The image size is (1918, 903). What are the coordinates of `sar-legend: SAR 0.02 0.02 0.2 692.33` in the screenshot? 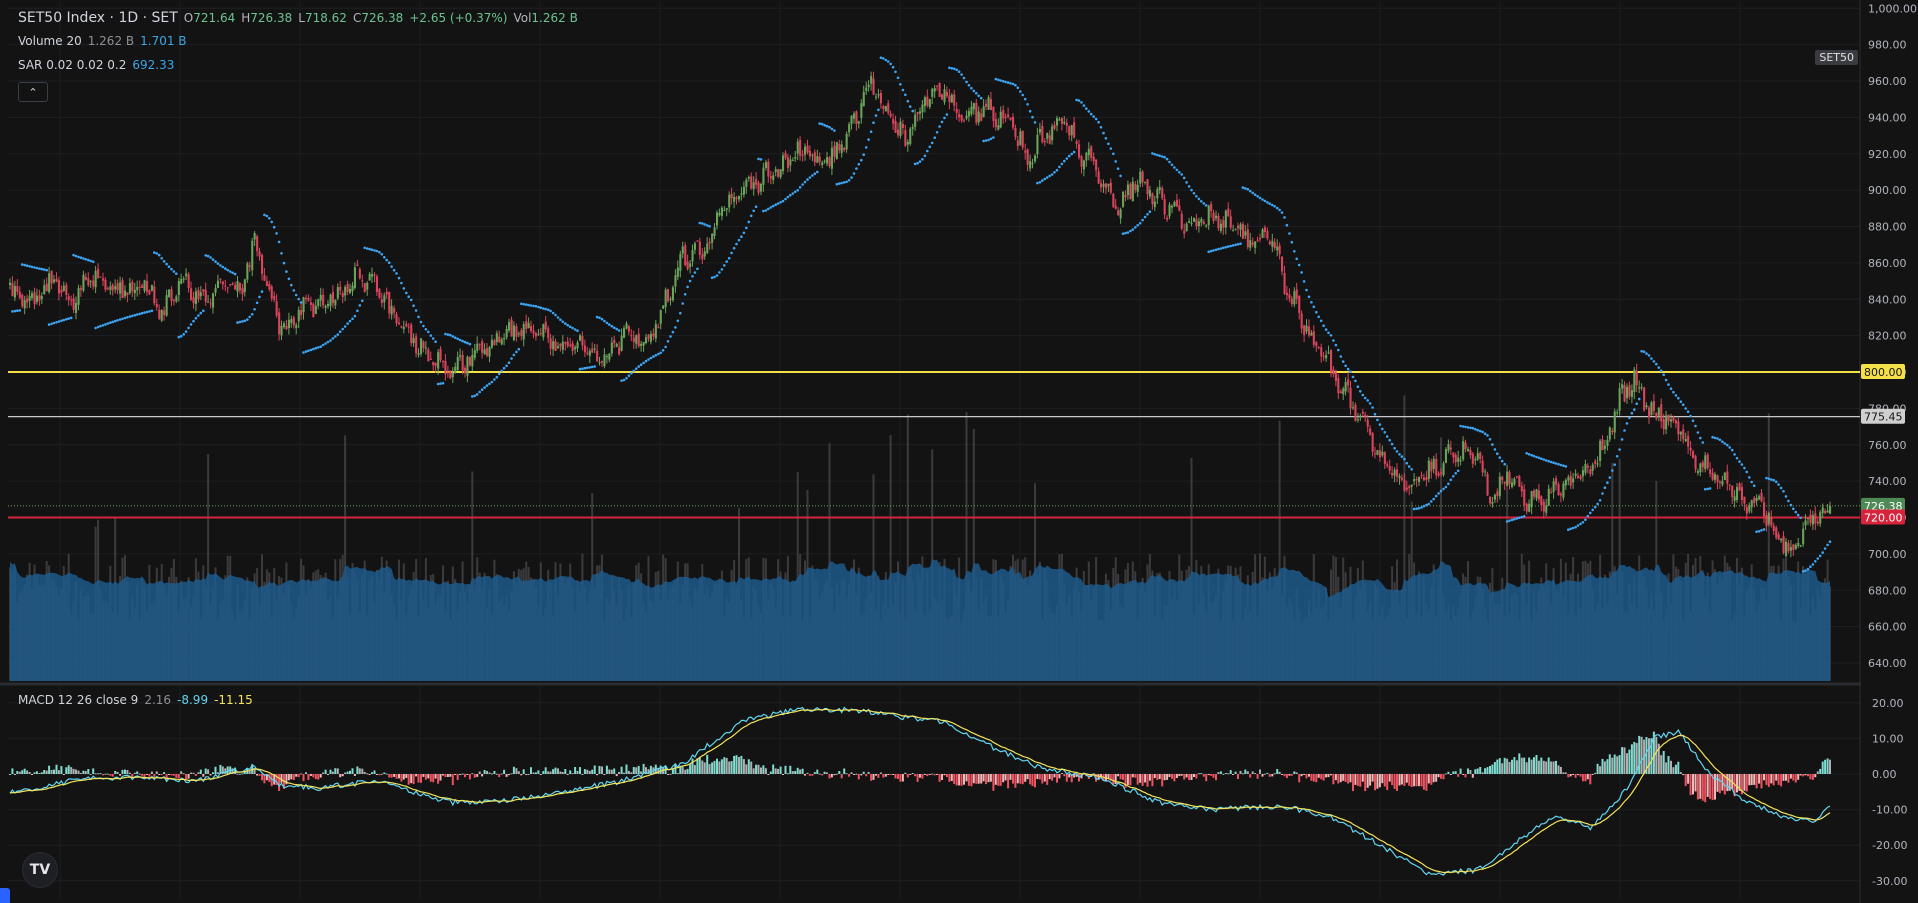 It's located at (96, 65).